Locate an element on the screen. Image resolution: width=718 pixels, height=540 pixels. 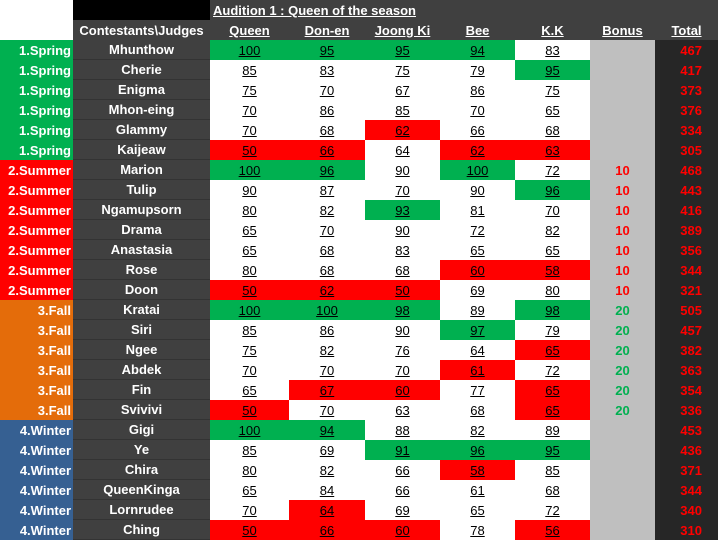
total-cell: 356 is located at coordinates (686, 250).